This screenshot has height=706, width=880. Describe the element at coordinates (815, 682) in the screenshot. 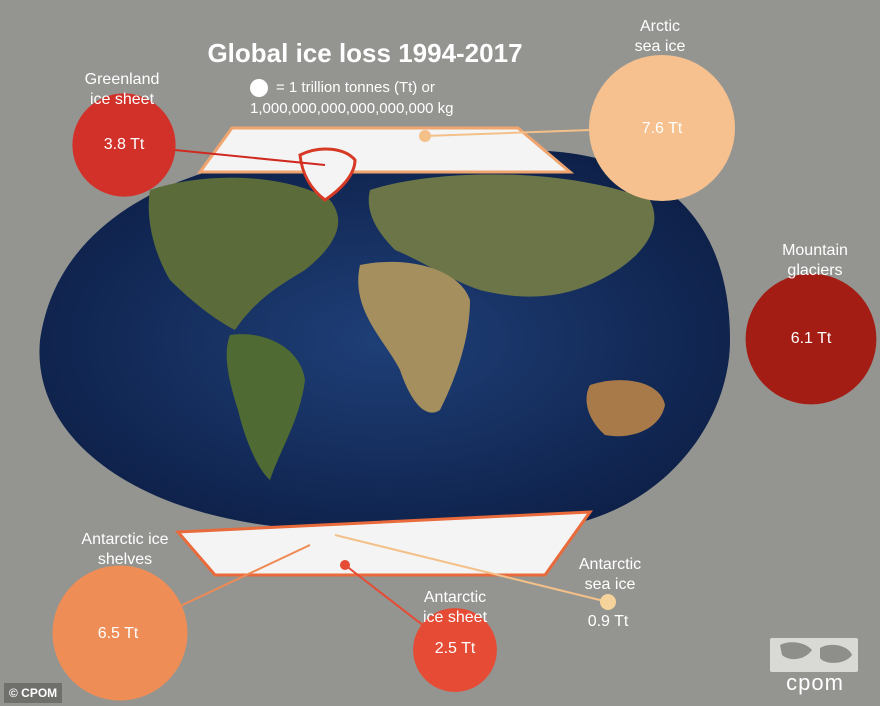

I see `cpom-logo-text: cpom` at that location.